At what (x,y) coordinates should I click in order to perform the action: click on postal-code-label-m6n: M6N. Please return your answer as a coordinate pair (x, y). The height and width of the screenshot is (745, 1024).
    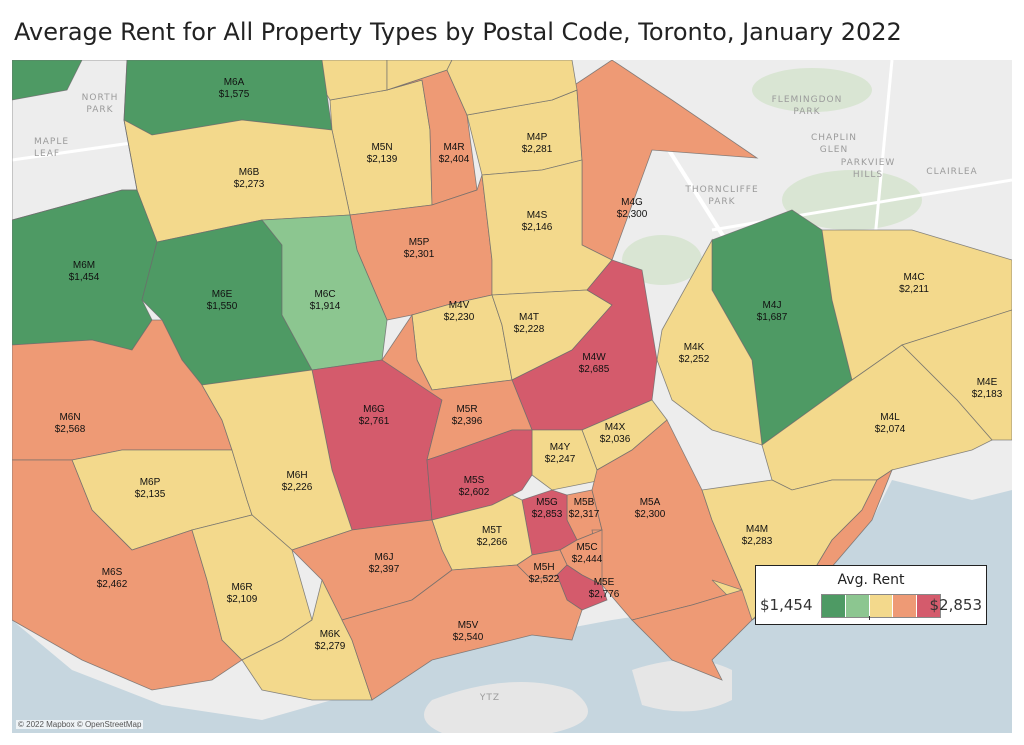
    Looking at the image, I should click on (69, 417).